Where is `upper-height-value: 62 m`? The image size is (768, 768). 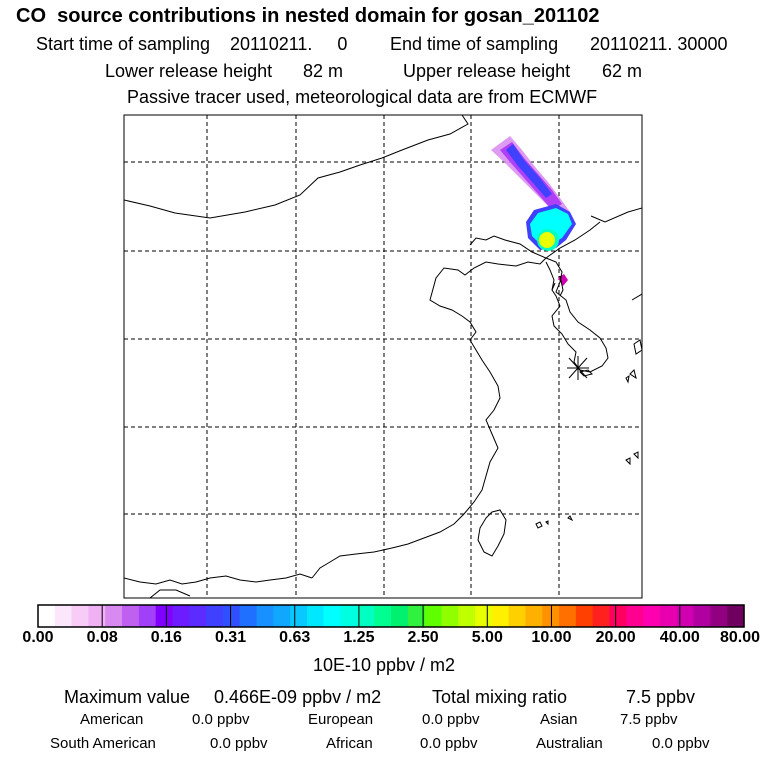
upper-height-value: 62 m is located at coordinates (622, 71).